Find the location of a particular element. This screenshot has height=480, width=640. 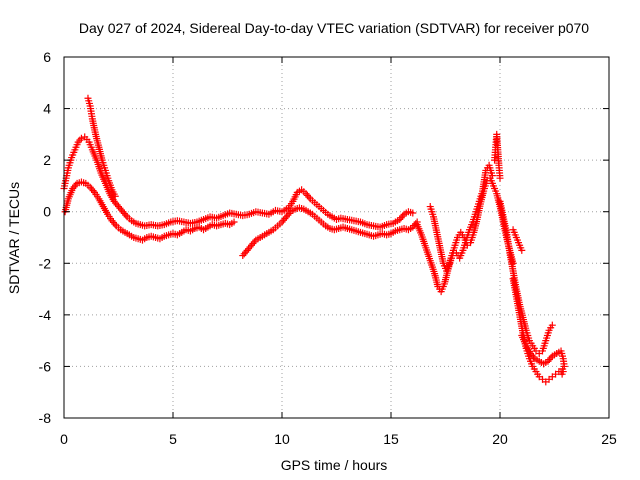

y-axis-label: SDTVAR / TECUs is located at coordinates (14, 238).